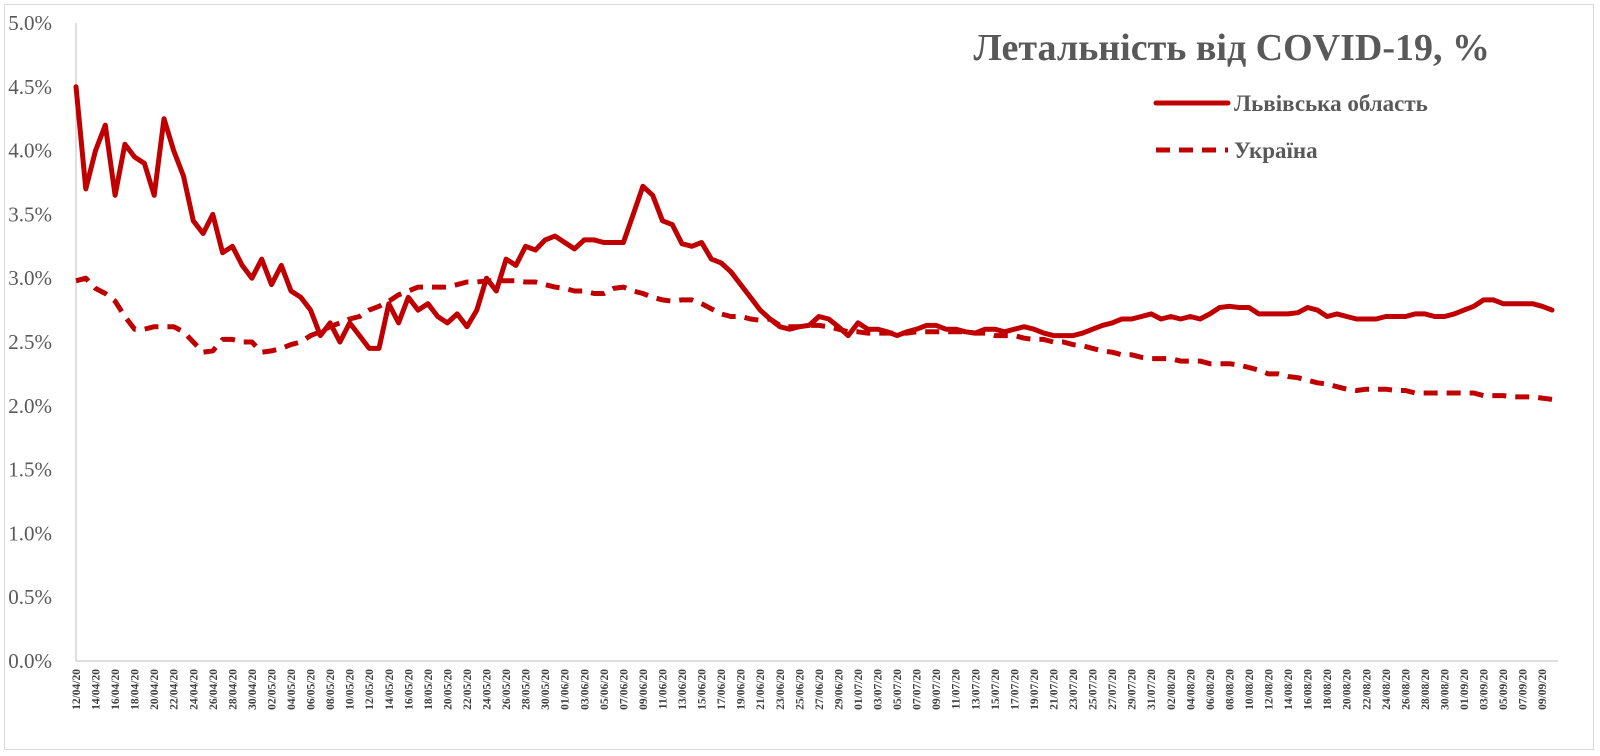  I want to click on x-tick-label: 09/07/20, so click(937, 689).